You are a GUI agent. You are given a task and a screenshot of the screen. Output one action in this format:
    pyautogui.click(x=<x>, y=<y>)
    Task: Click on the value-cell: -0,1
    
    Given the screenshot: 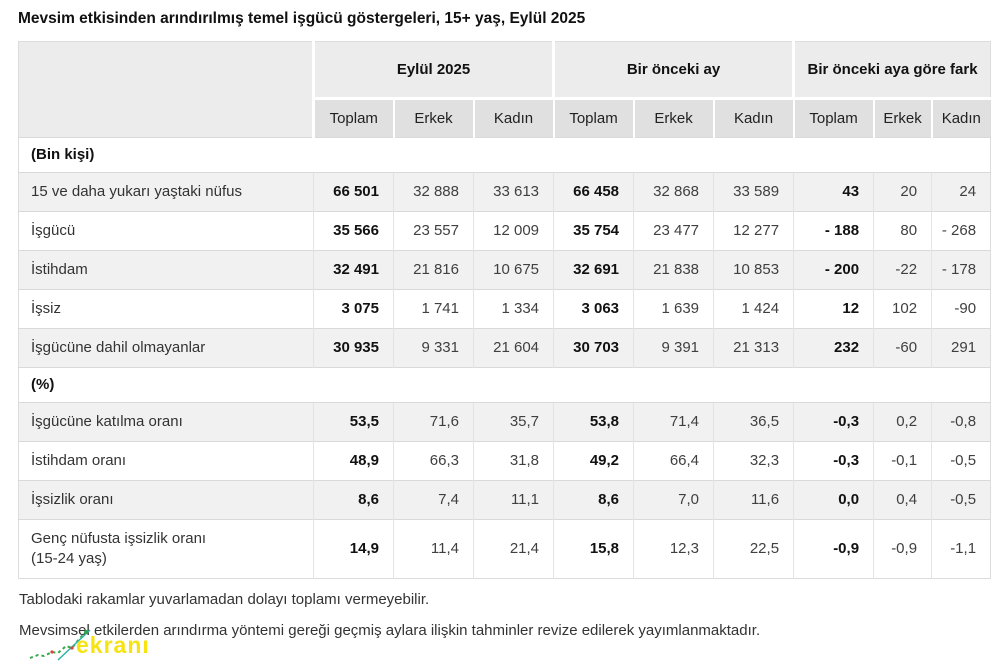 What is the action you would take?
    pyautogui.click(x=902, y=461)
    